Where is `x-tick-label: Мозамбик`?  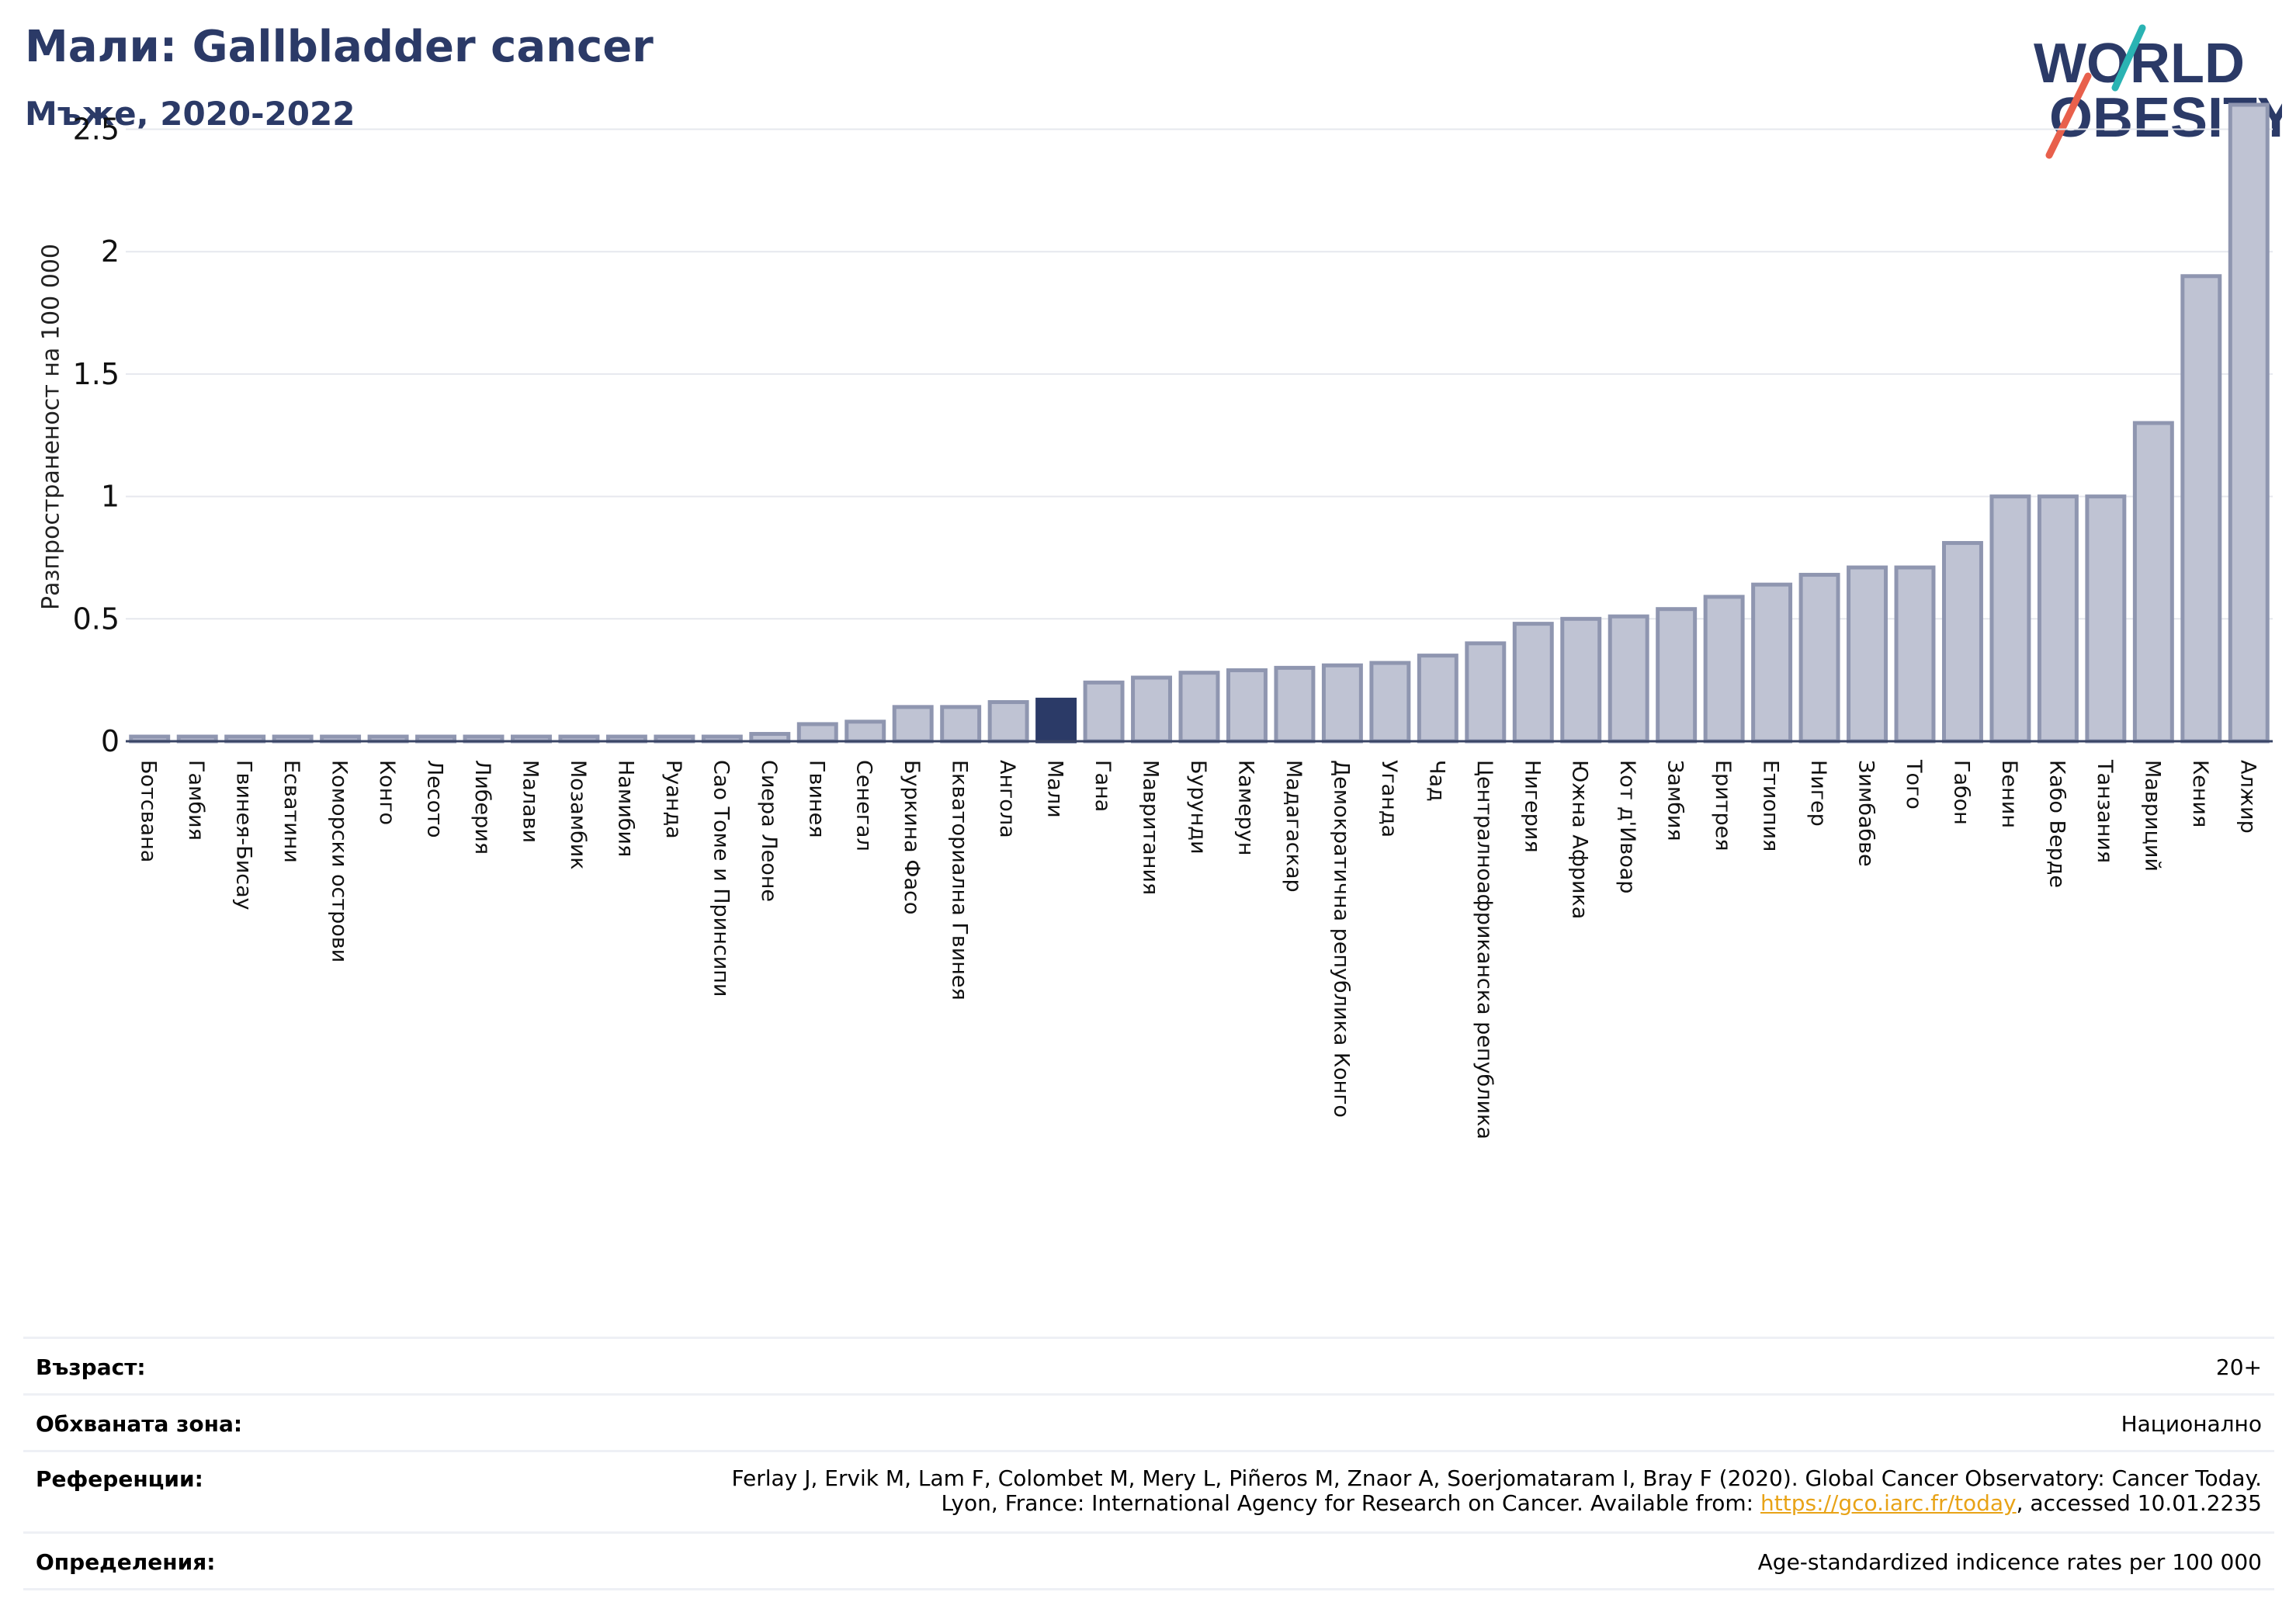
x-tick-label: Мозамбик is located at coordinates (578, 815).